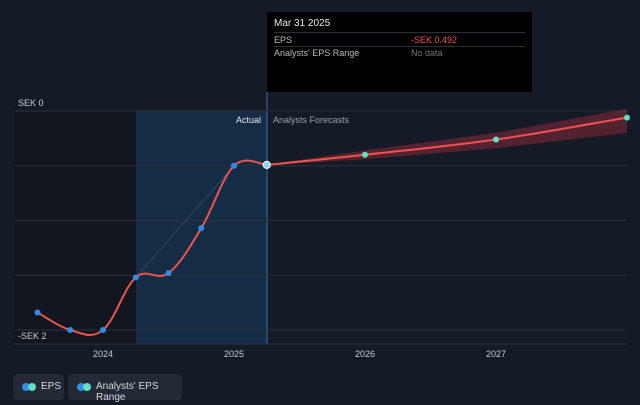 The image size is (640, 405). I want to click on tooltip-date: Mar 31 2025, so click(302, 23).